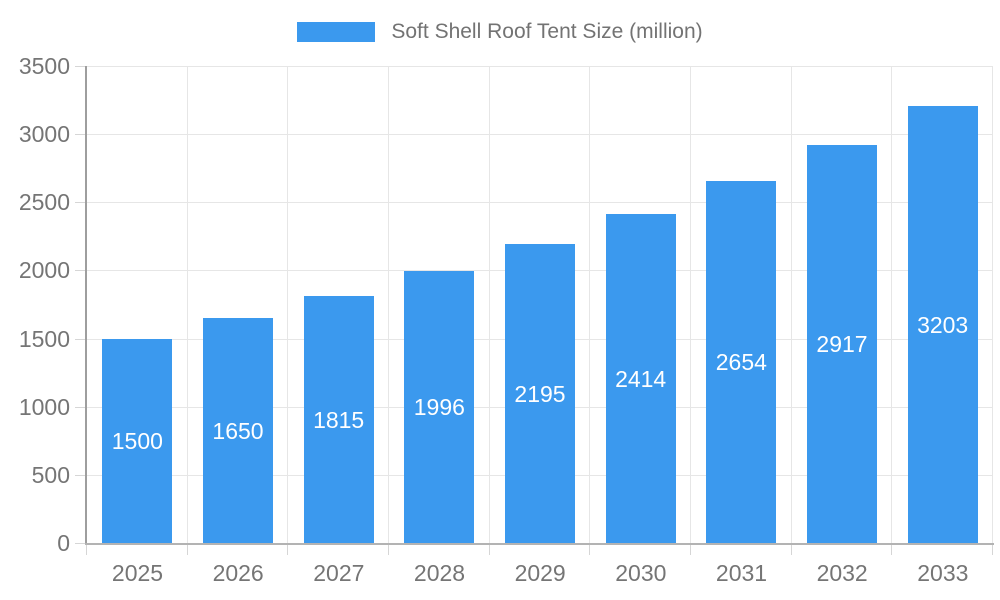 The width and height of the screenshot is (1000, 600). What do you see at coordinates (540, 573) in the screenshot?
I see `x-tick-label-2029: 2029` at bounding box center [540, 573].